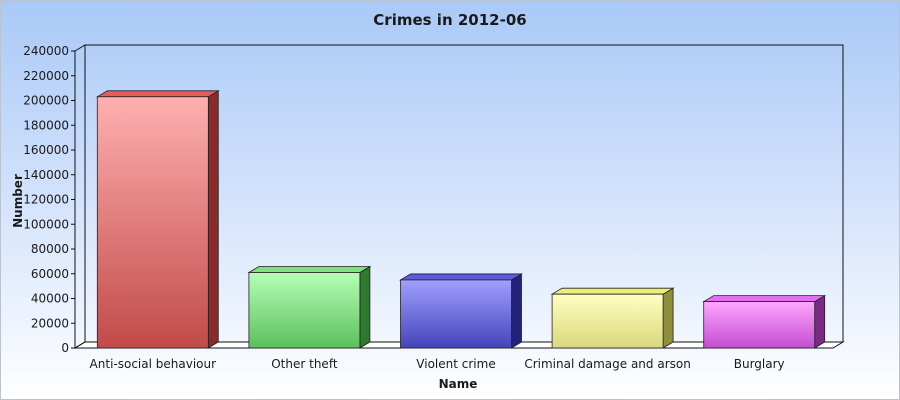 The image size is (900, 400). I want to click on y-axis-title: Number, so click(18, 201).